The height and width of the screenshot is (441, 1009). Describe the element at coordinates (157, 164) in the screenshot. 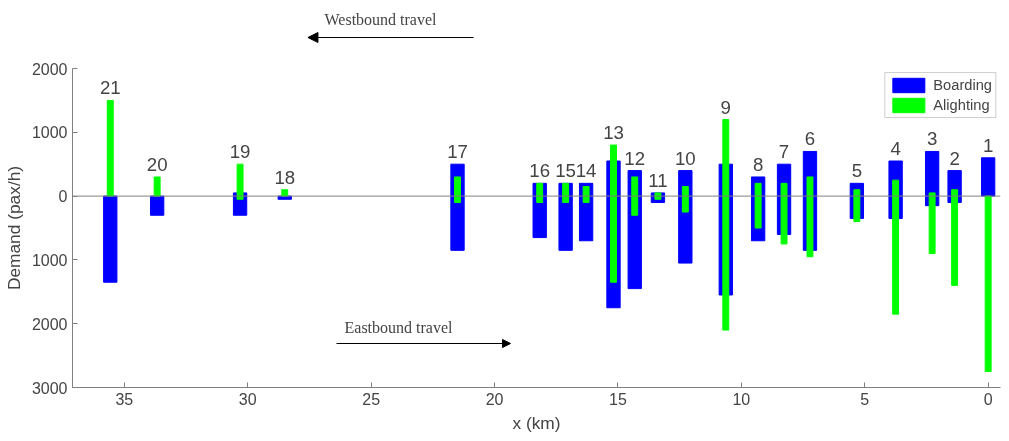

I see `annotation: 20` at that location.